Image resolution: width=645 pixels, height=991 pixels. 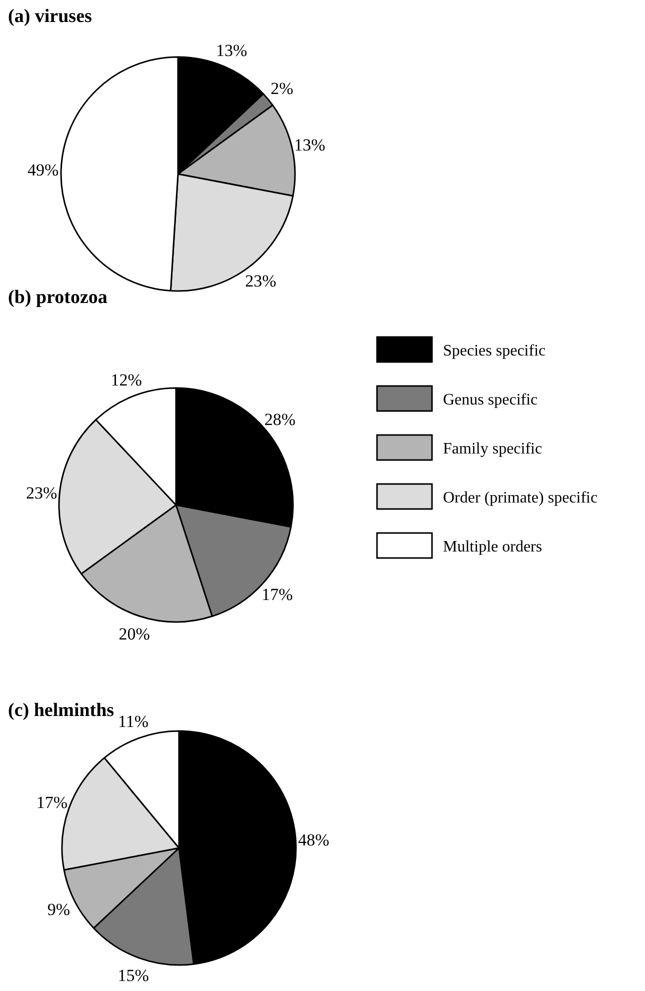 I want to click on chart-title: (b) protozoa, so click(x=58, y=297).